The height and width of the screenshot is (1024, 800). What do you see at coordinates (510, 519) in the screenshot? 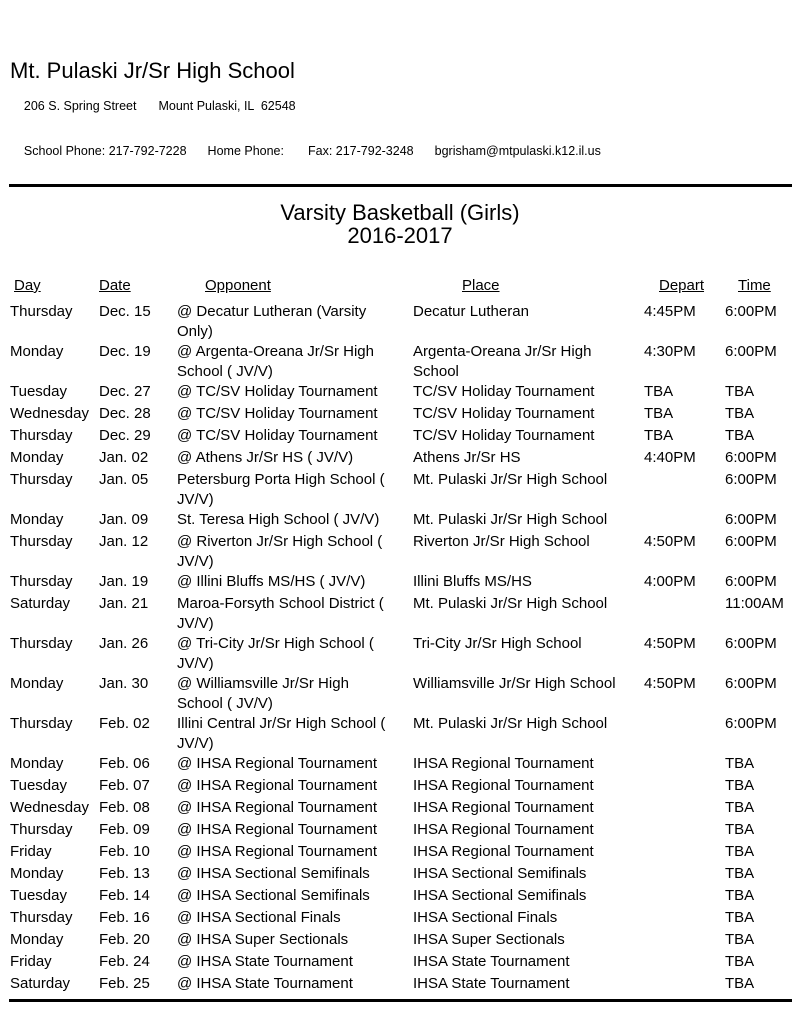
I see `cell-place: Mt. Pulaski Jr/Sr High School` at bounding box center [510, 519].